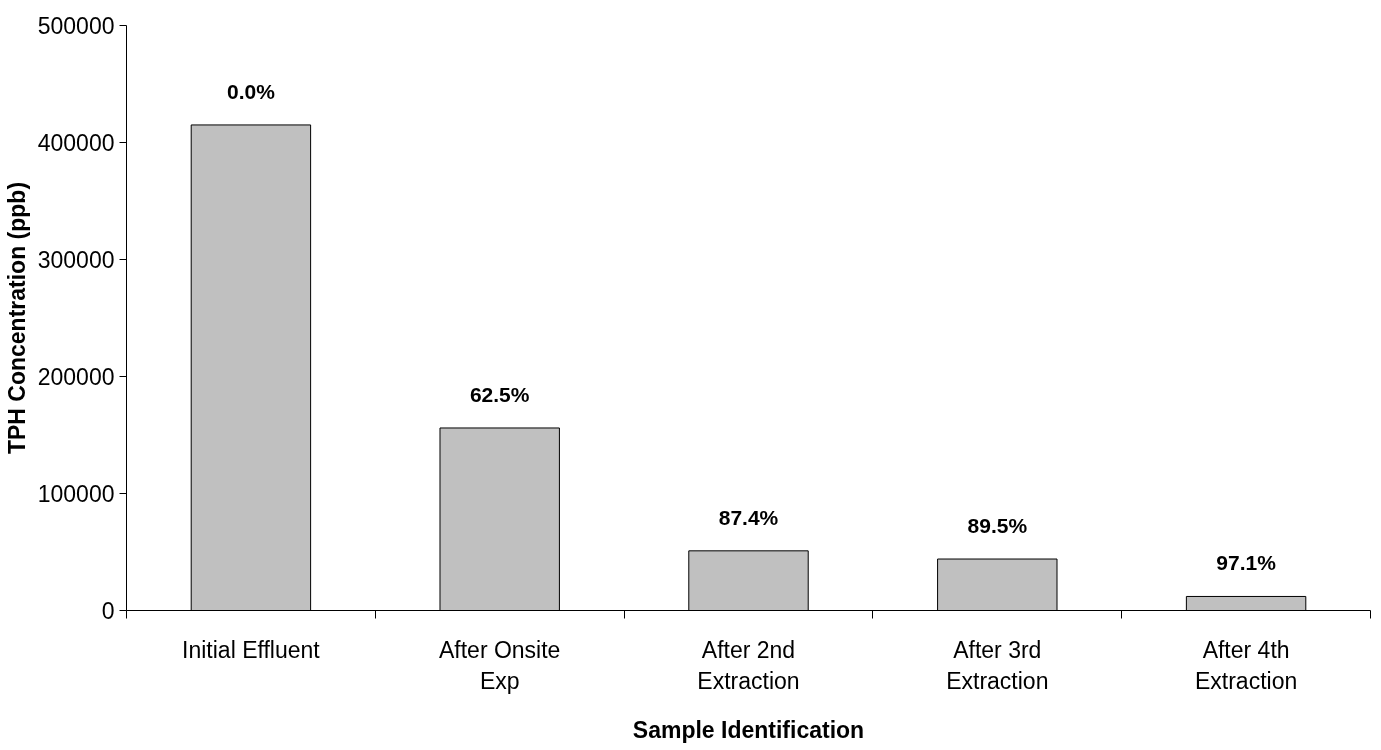 The height and width of the screenshot is (750, 1381). What do you see at coordinates (108, 611) in the screenshot?
I see `y-tick-label: 0` at bounding box center [108, 611].